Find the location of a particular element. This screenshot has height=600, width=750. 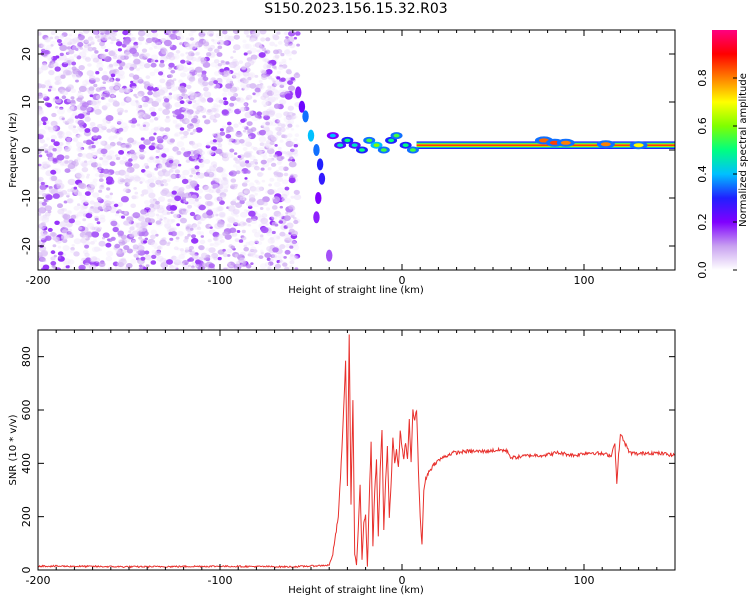

spectrogram-x-axis-label: Height of straight line (km) is located at coordinates (356, 290).